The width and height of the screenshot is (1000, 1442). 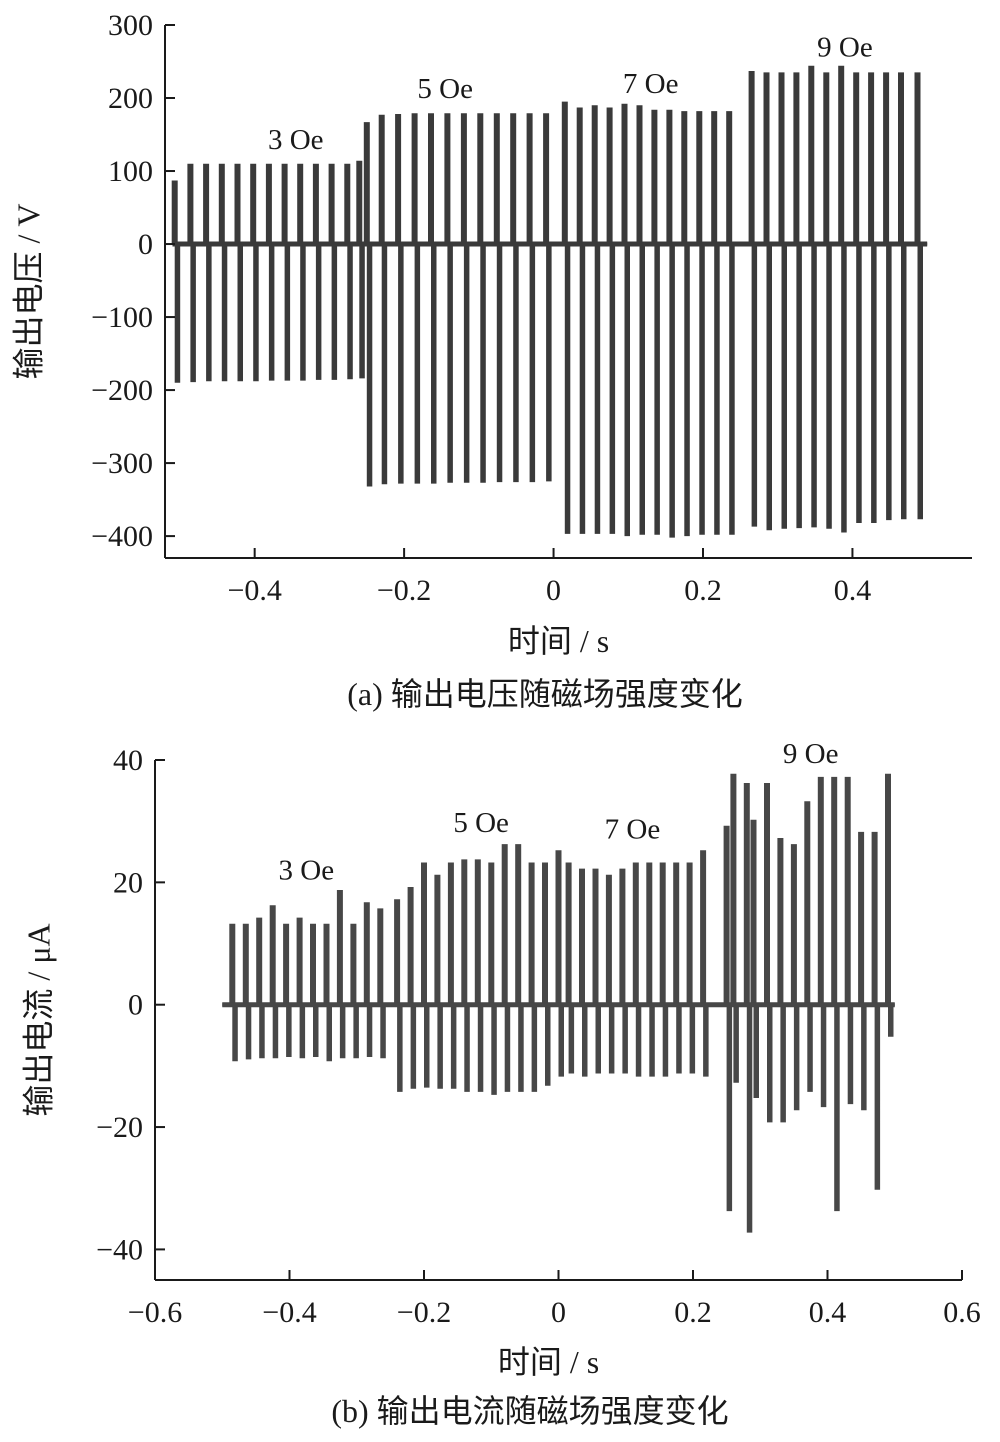 What do you see at coordinates (38, 1019) in the screenshot?
I see `panel-b-y-axis-label: 输出电流 / μA` at bounding box center [38, 1019].